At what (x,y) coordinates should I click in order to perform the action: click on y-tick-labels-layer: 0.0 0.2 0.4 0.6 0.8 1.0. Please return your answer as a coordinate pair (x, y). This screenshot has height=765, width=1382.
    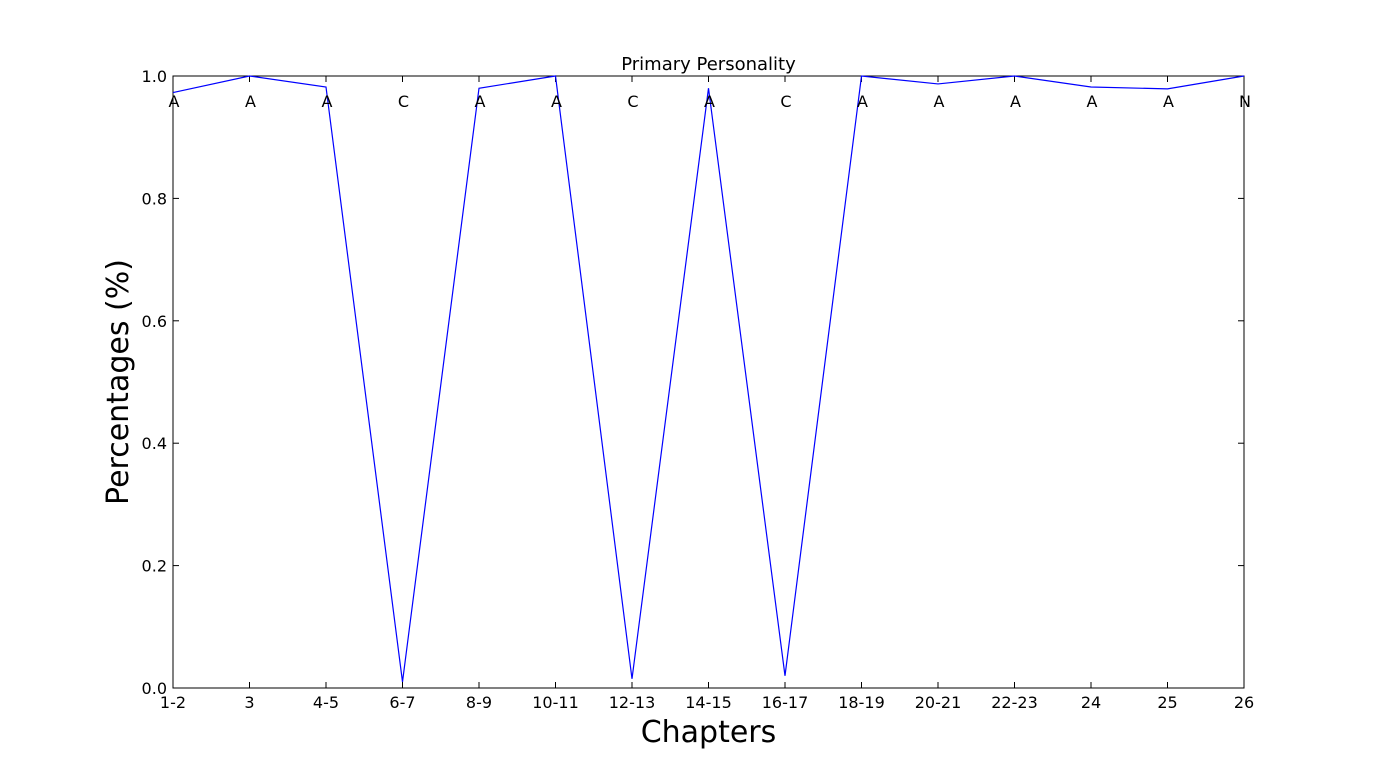
    Looking at the image, I should click on (154, 382).